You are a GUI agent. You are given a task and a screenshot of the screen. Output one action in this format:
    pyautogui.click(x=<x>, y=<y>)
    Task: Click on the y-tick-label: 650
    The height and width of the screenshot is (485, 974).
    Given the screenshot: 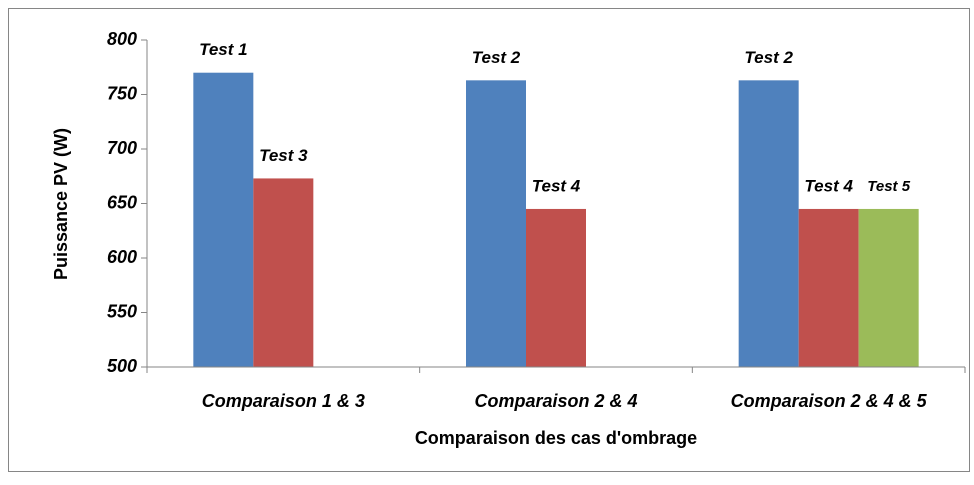 What is the action you would take?
    pyautogui.click(x=122, y=202)
    